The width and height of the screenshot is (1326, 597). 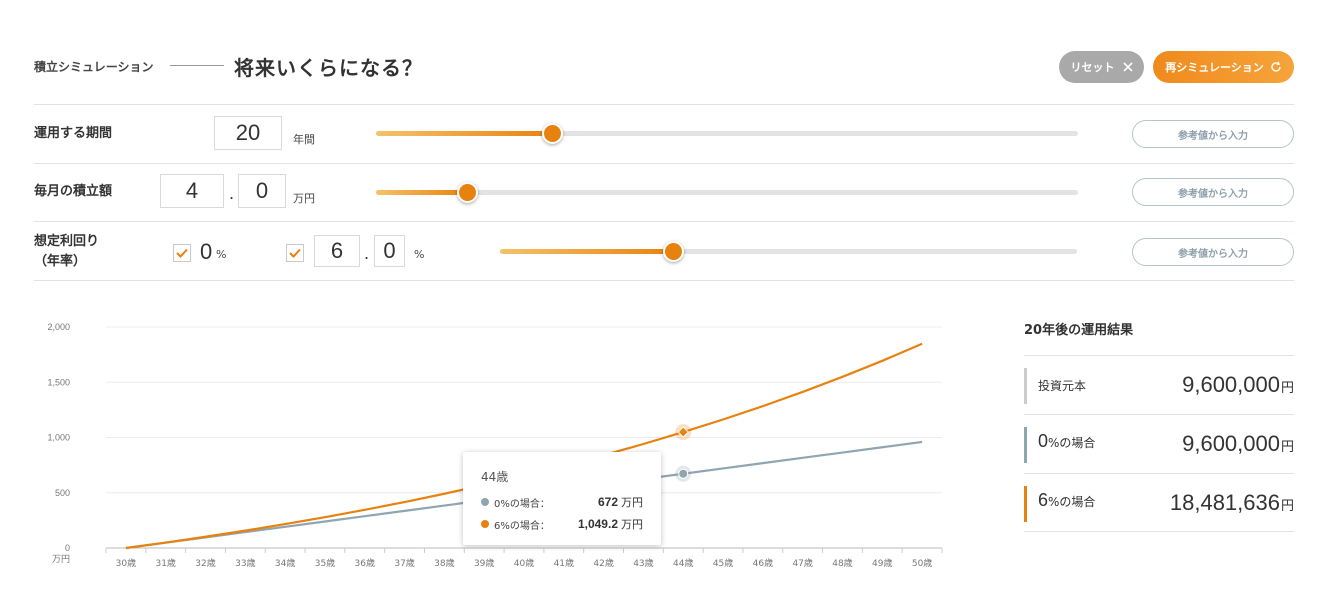 What do you see at coordinates (1159, 443) in the screenshot?
I see `result-row-0pct: 0%の場合 9,600,000円` at bounding box center [1159, 443].